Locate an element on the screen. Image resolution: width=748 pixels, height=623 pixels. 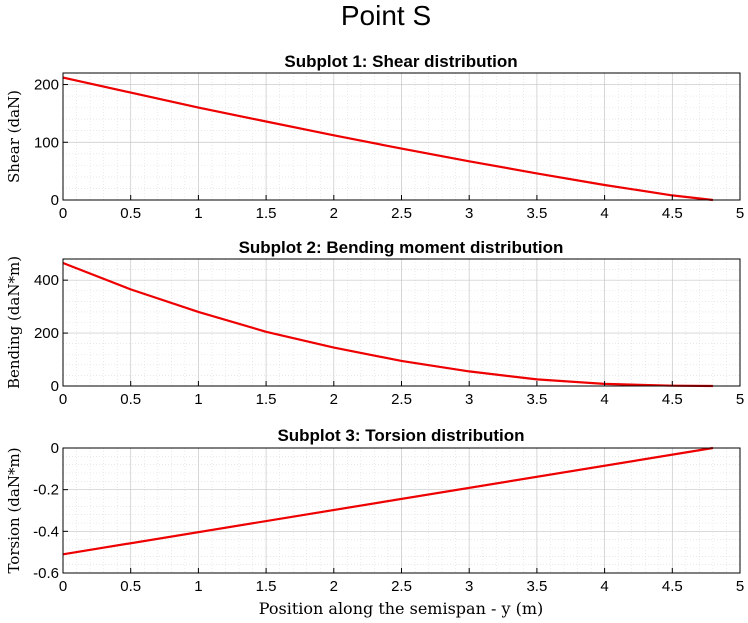
y-axis-ticks: 0 200 400 is located at coordinates (51, 333).